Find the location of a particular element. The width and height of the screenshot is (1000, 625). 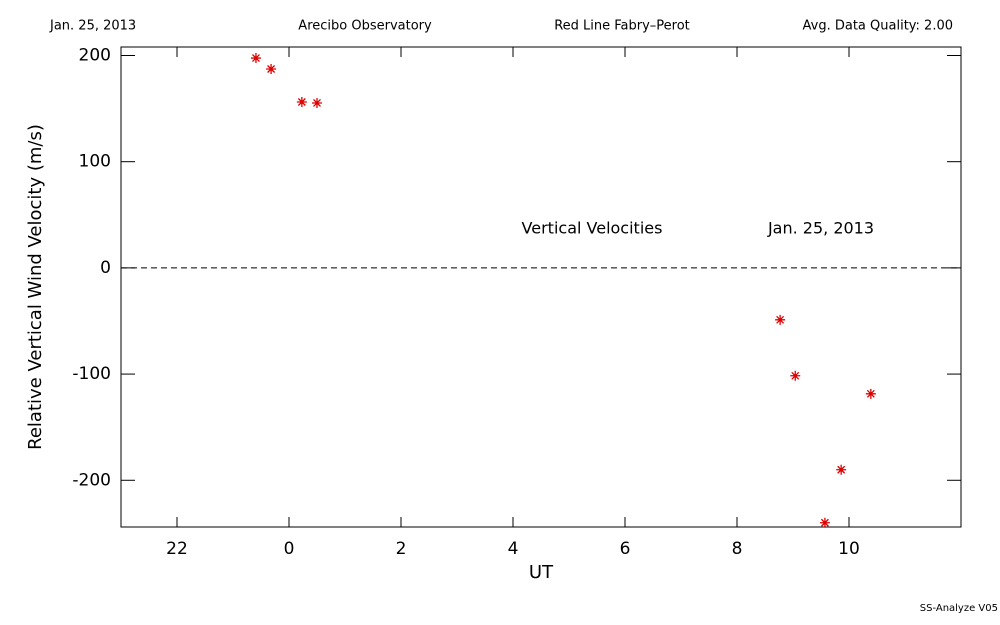

annotation: Jan. 25, 2013 is located at coordinates (820, 228).